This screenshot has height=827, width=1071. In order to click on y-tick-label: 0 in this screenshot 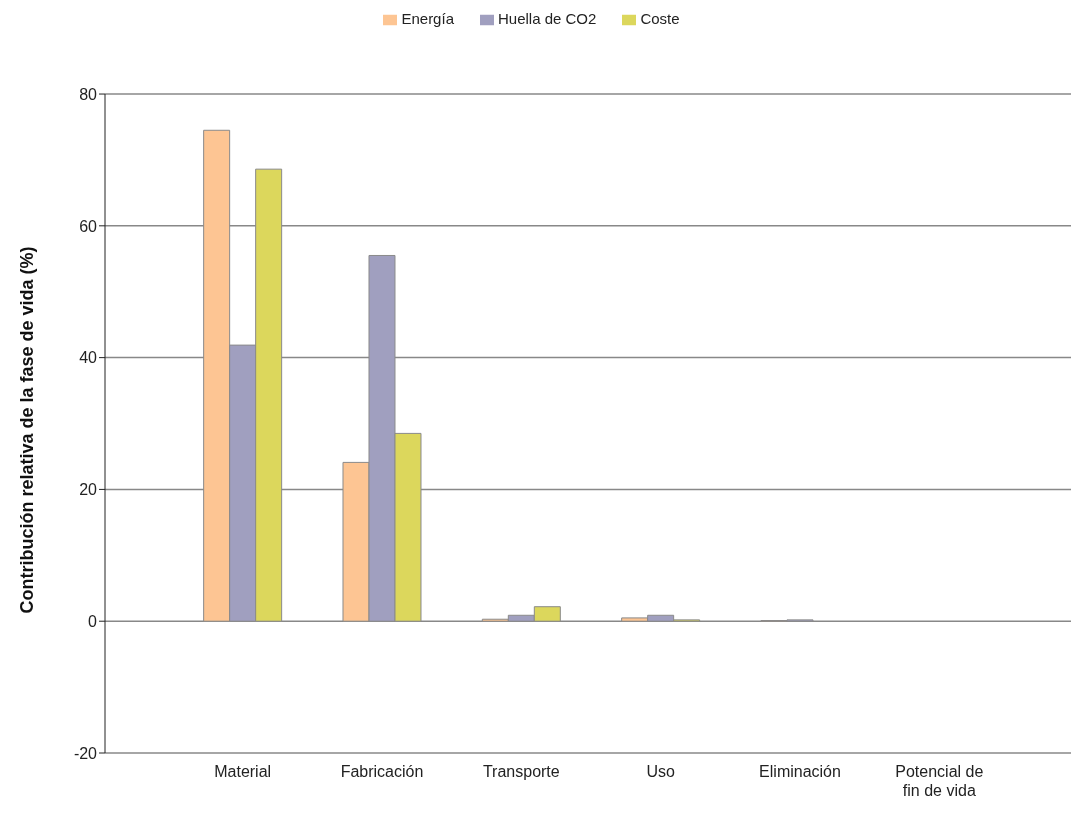, I will do `click(93, 621)`.